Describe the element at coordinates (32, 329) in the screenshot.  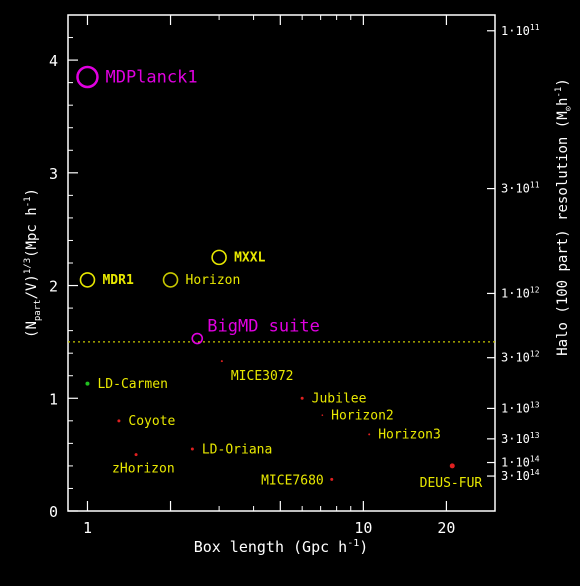
I see `y-axis-title-part0: (N` at that location.